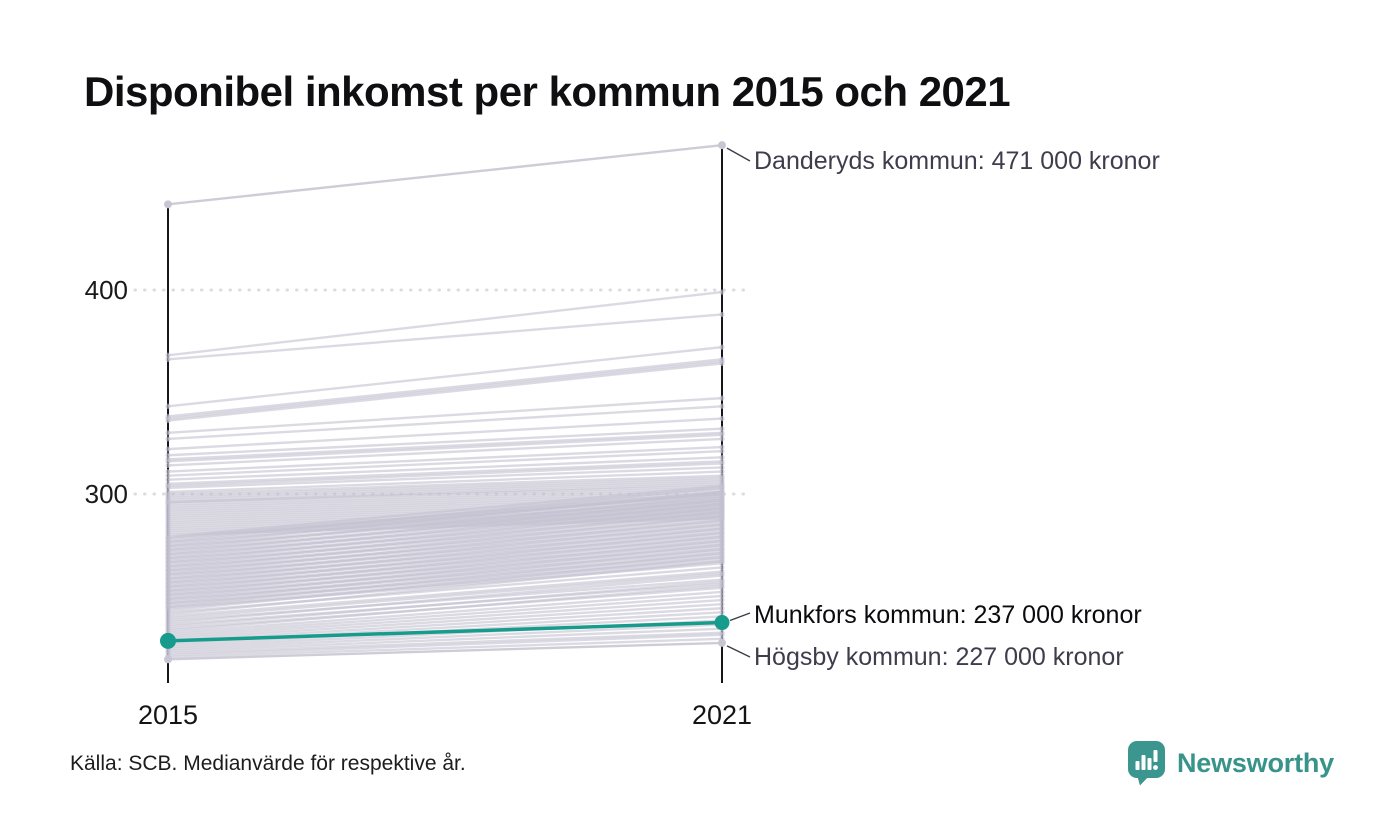 The image size is (1400, 840). Describe the element at coordinates (445, 174) in the screenshot. I see `danderyd-line` at that location.